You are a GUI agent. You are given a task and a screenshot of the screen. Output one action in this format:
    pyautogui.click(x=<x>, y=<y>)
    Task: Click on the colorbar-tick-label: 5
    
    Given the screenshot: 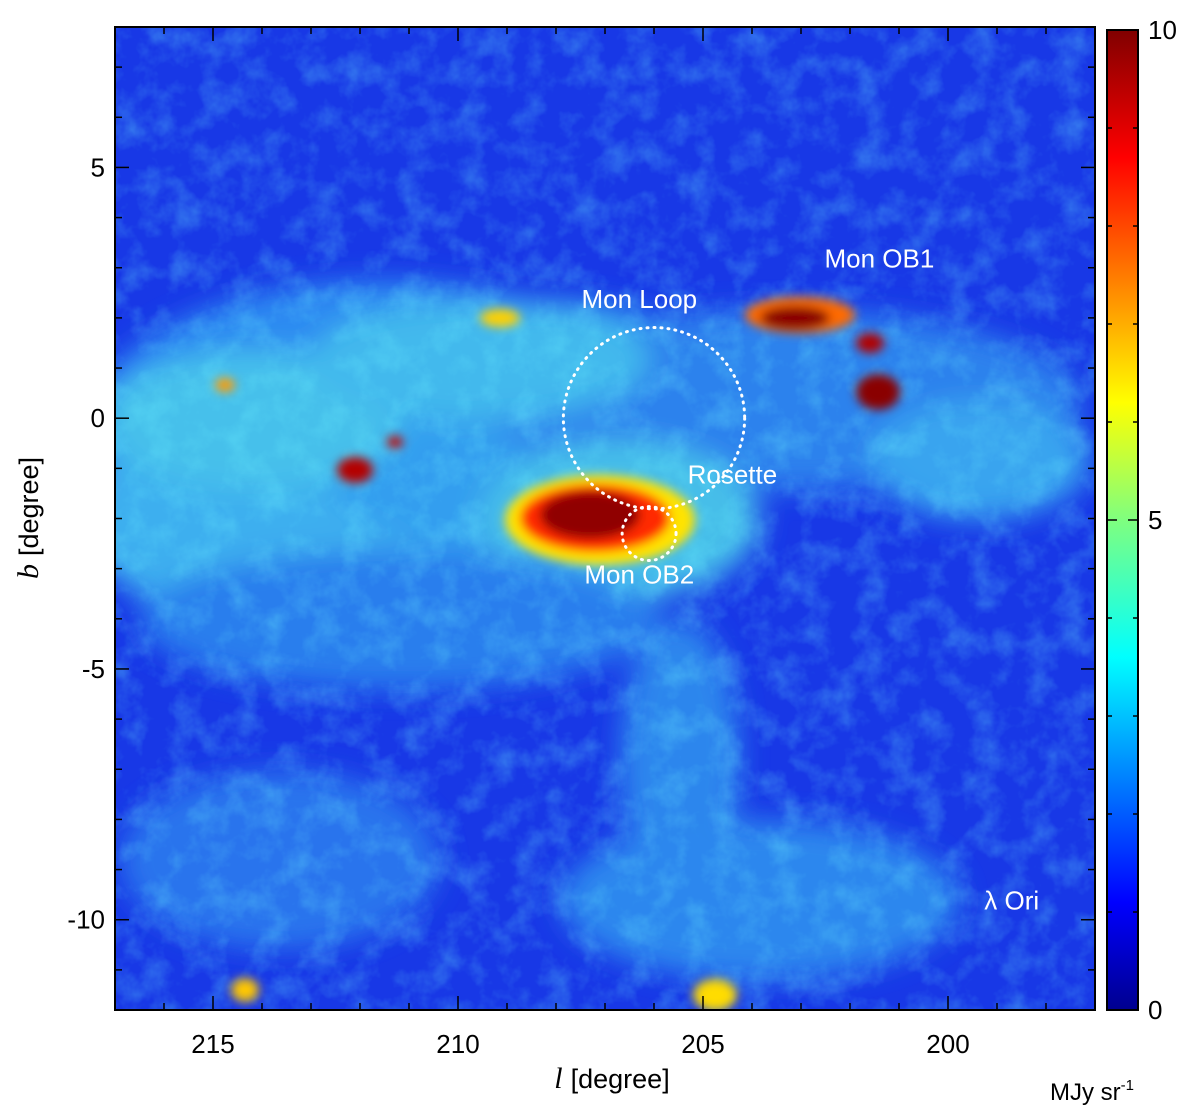 What is the action you would take?
    pyautogui.click(x=1155, y=520)
    